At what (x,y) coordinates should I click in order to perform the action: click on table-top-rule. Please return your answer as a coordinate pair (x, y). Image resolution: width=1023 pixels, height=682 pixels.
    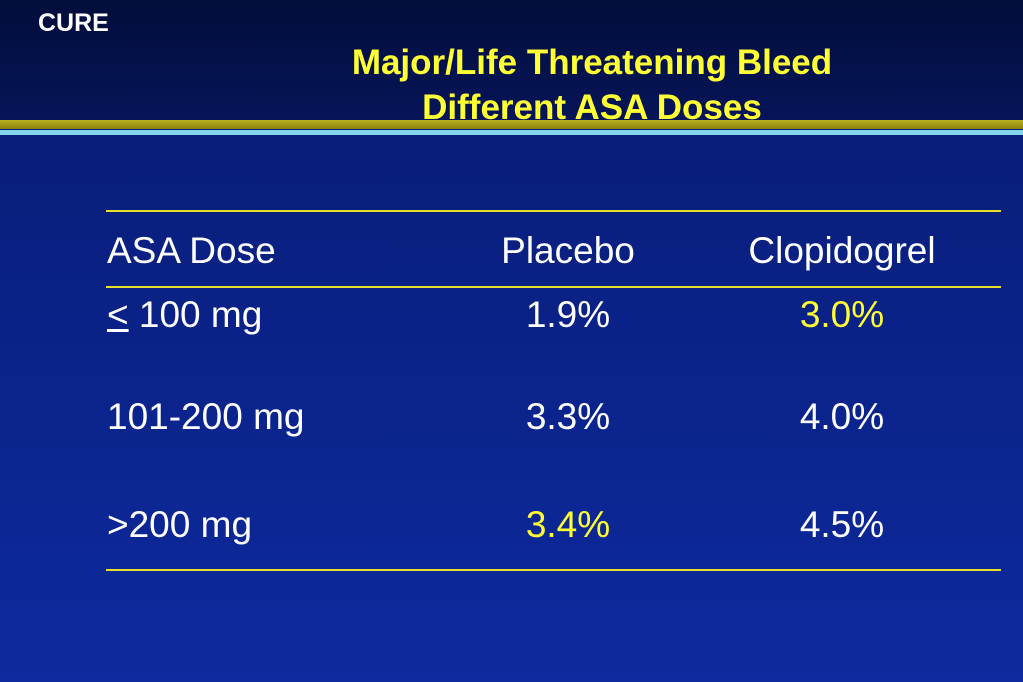
    Looking at the image, I should click on (553, 211).